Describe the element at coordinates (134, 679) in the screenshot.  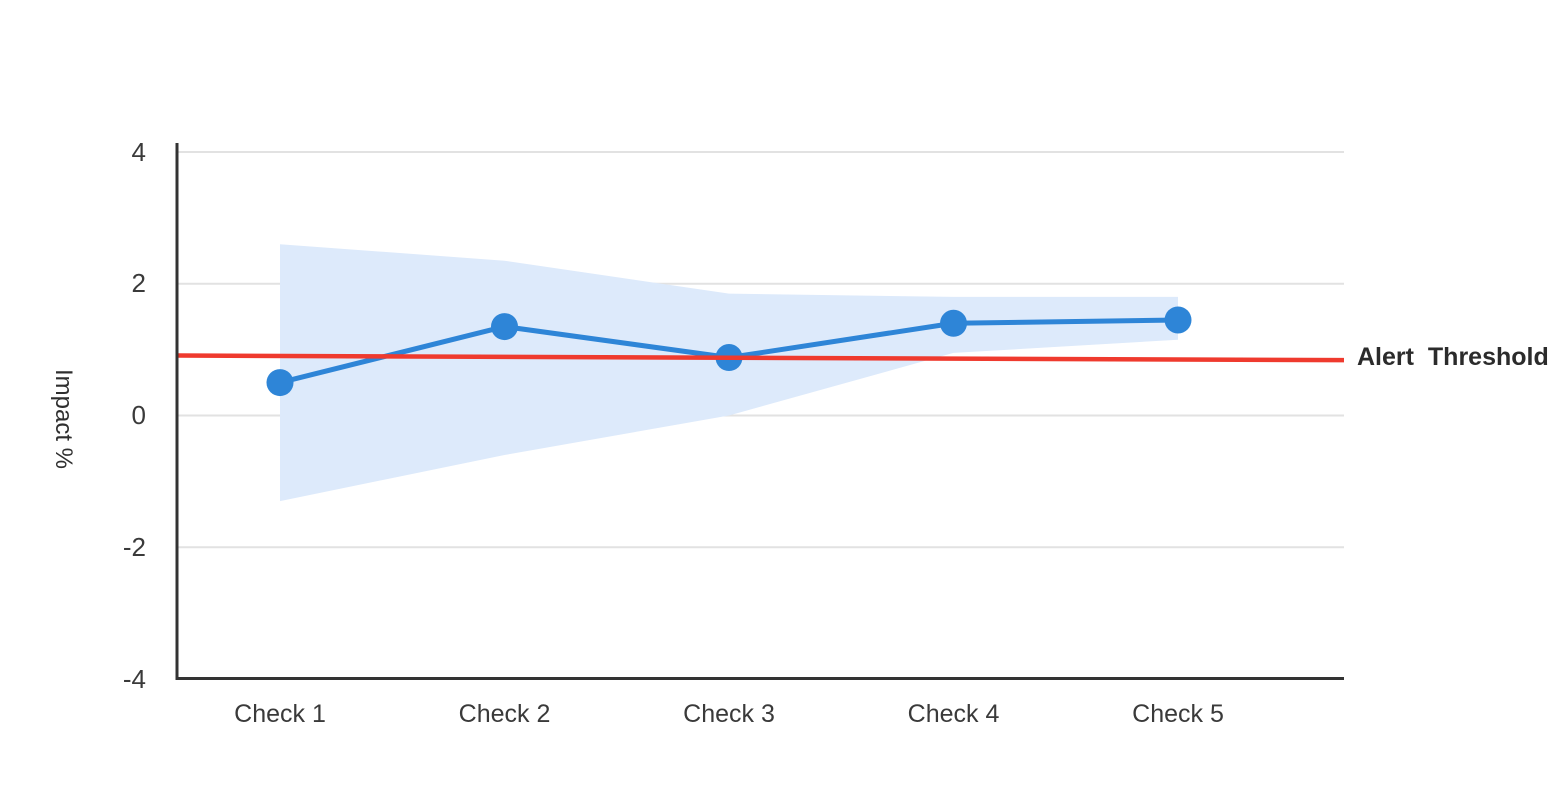
I see `y-tick-label-neg4: -4` at that location.